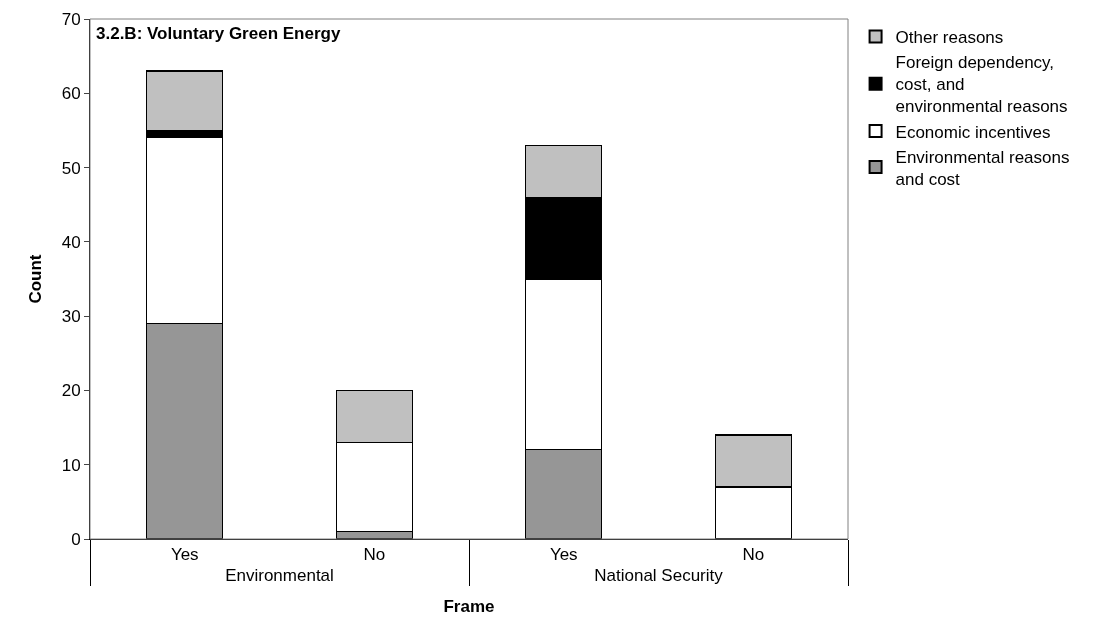  I want to click on y-tick-label: 10, so click(71, 465).